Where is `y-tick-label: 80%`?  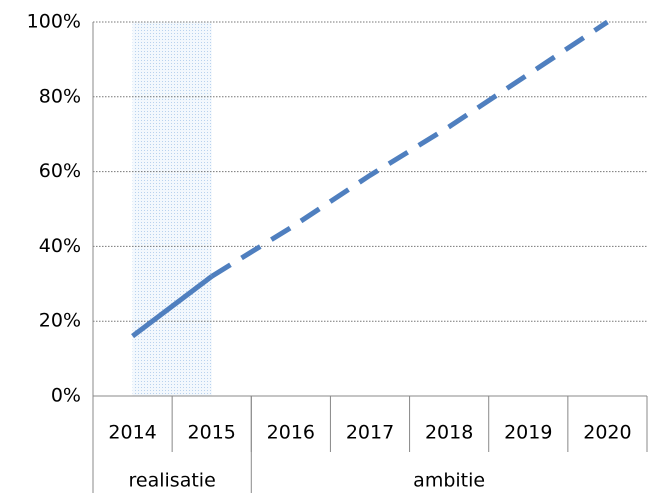 y-tick-label: 80% is located at coordinates (60, 96).